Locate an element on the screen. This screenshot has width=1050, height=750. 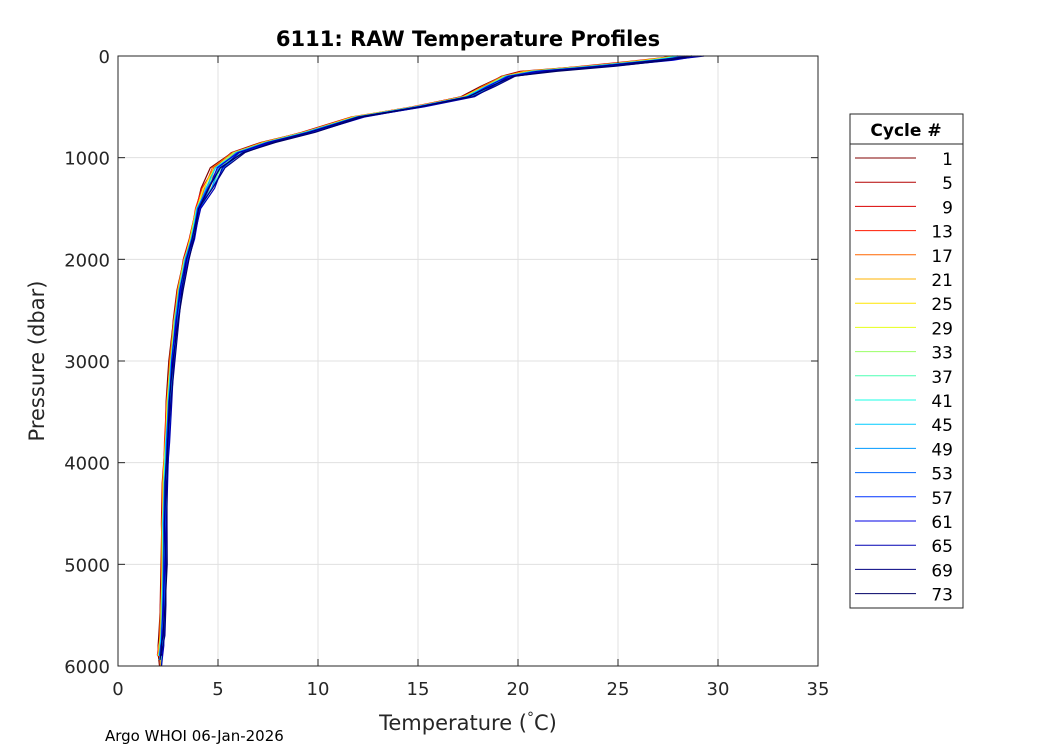
legend-label-69: 69 is located at coordinates (942, 571).